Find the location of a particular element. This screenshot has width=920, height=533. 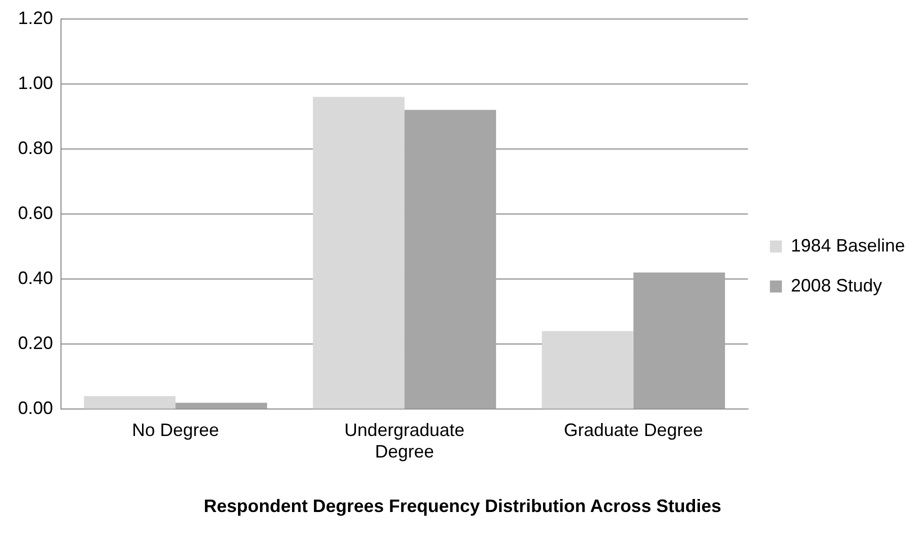

y-tick-label: 0.80 is located at coordinates (36, 148).